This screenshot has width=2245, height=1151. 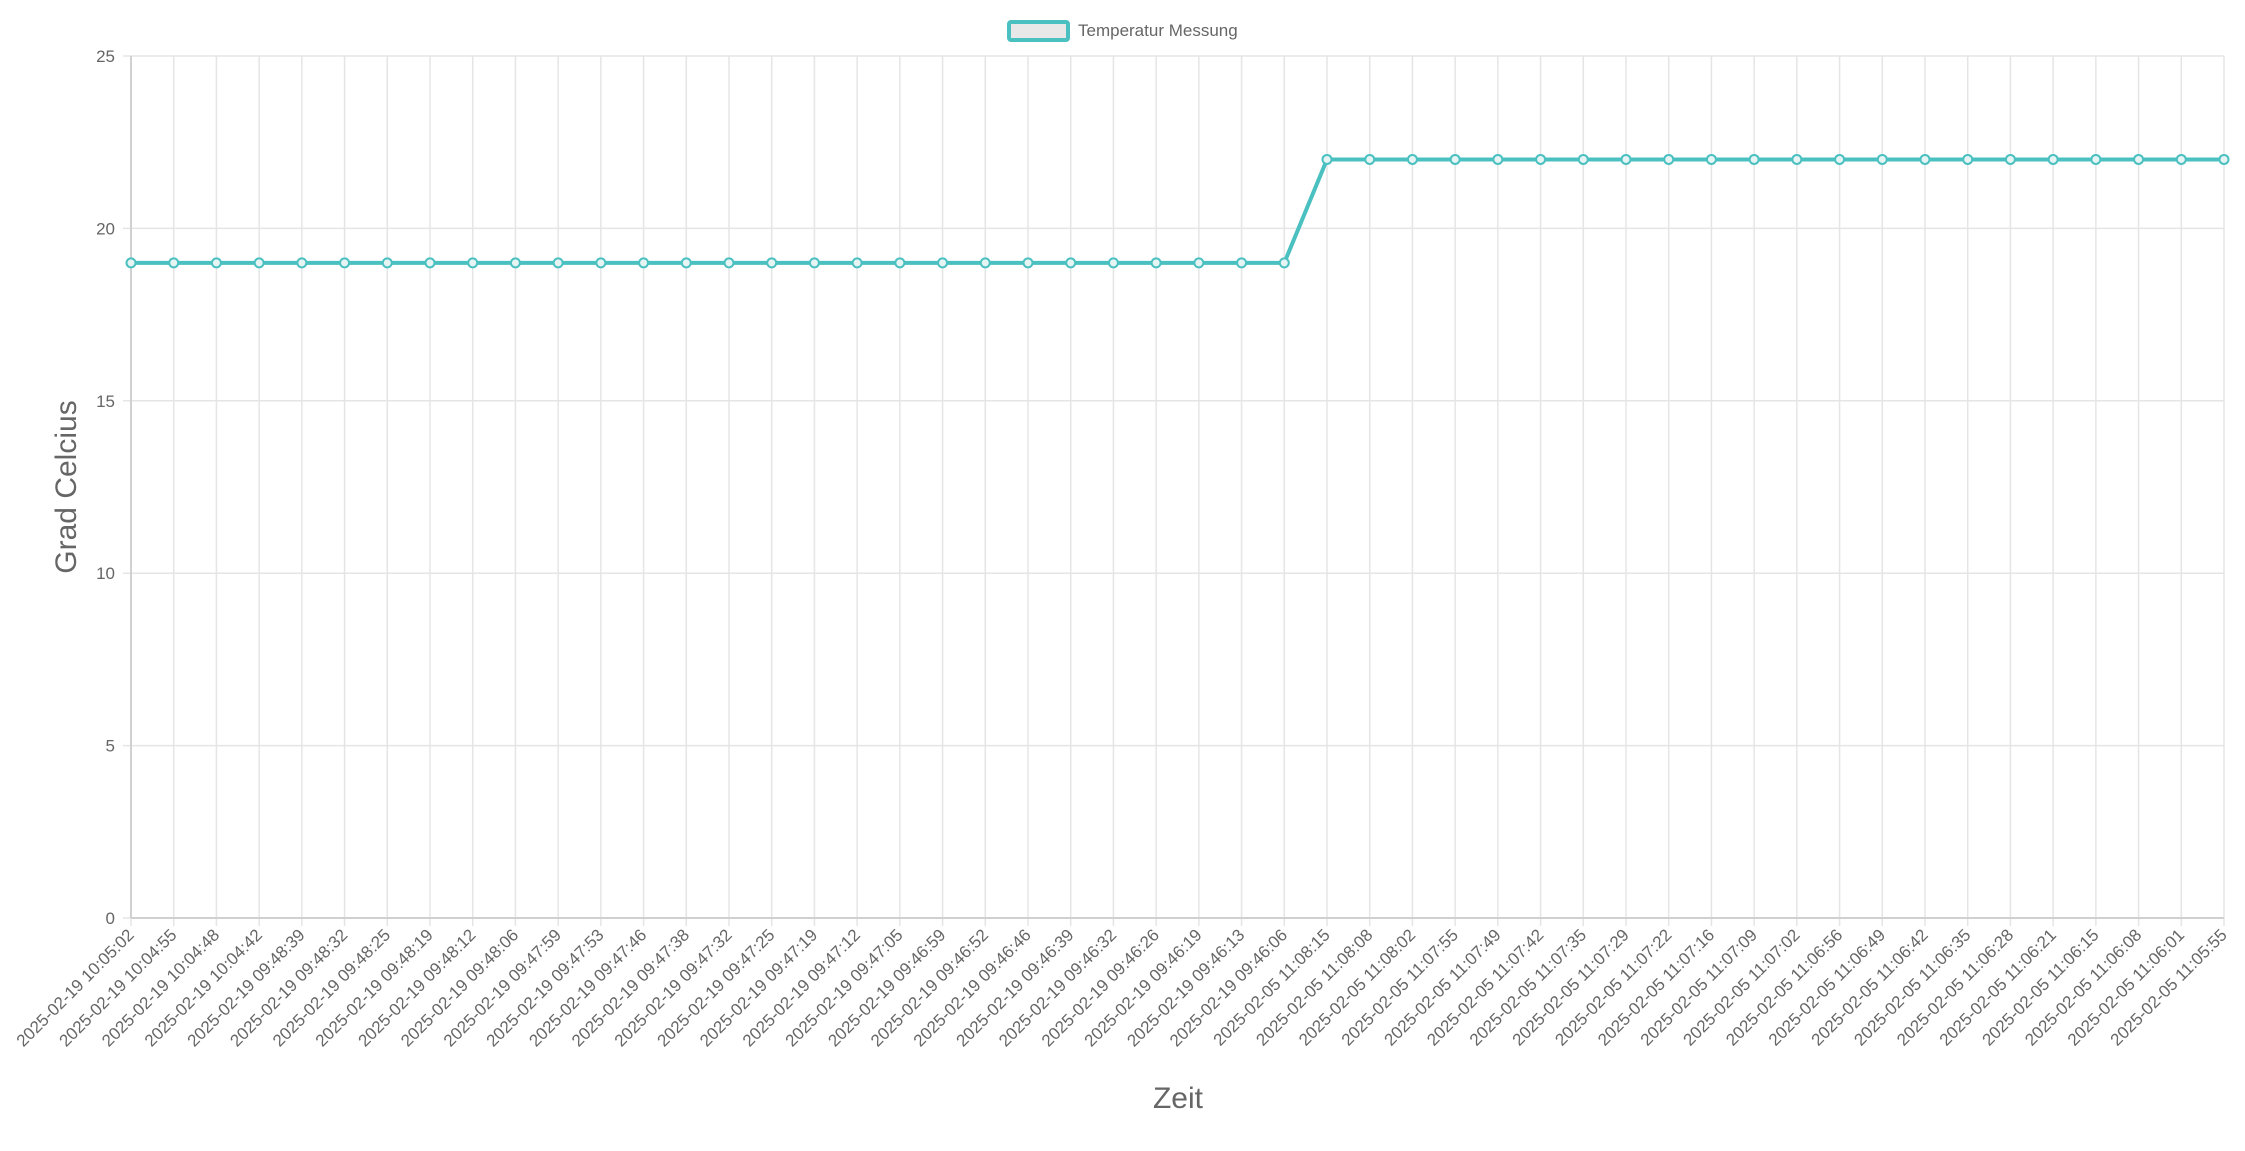 I want to click on series-layer, so click(x=1177, y=211).